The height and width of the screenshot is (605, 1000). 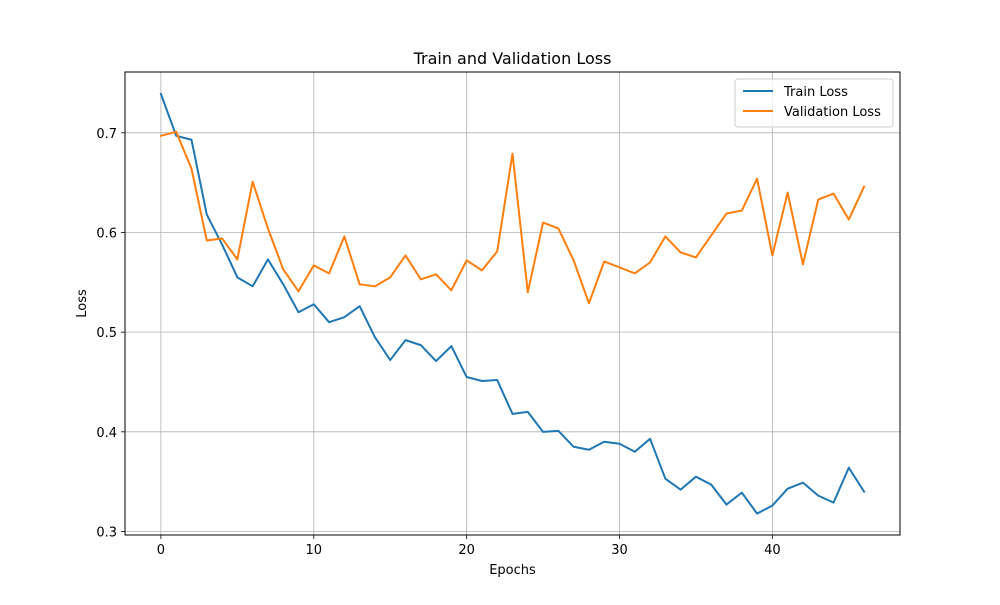 I want to click on y-tick-label: 0.3, so click(x=106, y=533).